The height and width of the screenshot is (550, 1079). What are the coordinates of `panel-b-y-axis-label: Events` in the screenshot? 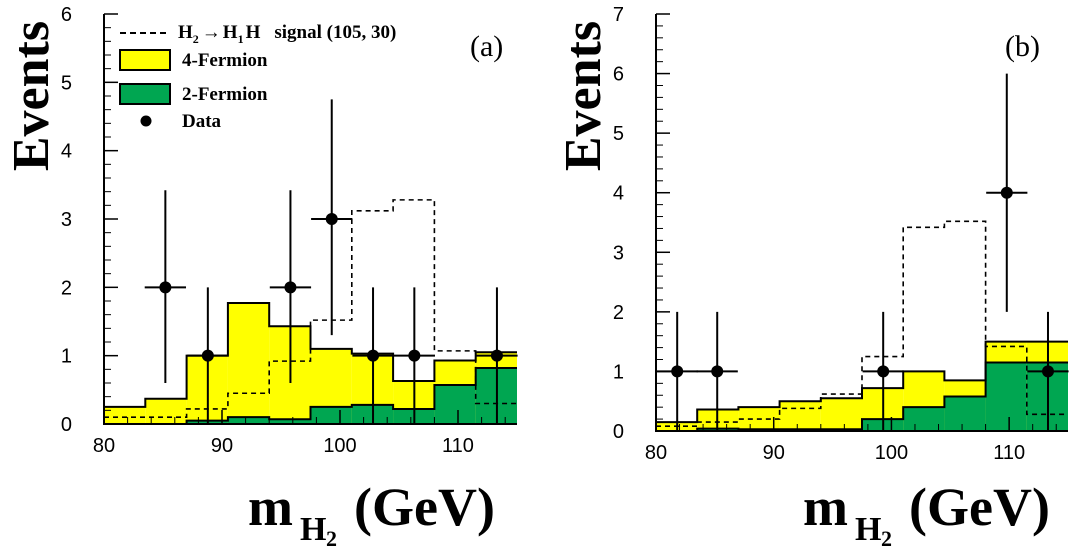 It's located at (583, 96).